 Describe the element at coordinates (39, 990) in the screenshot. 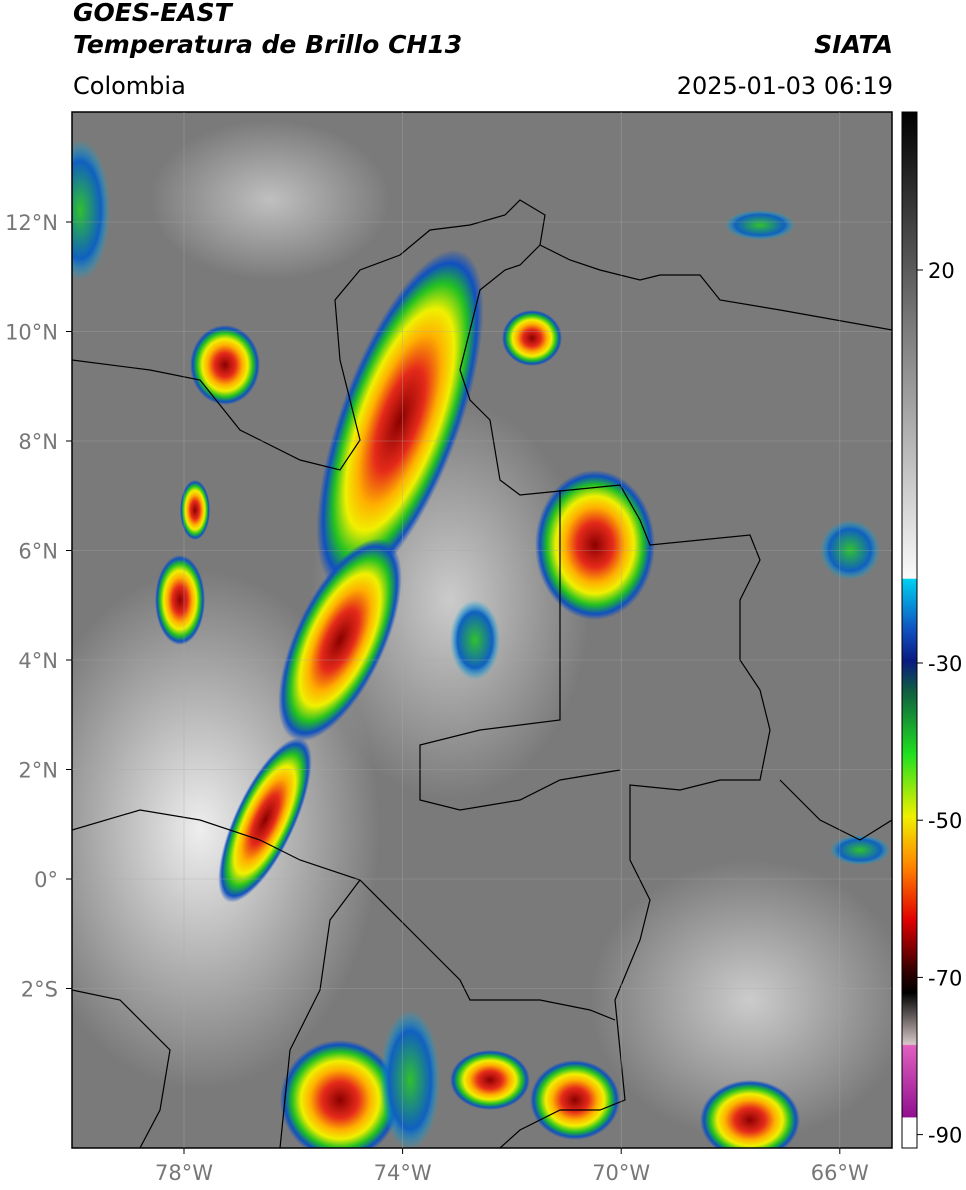

I see `lat-label: 2°S` at that location.